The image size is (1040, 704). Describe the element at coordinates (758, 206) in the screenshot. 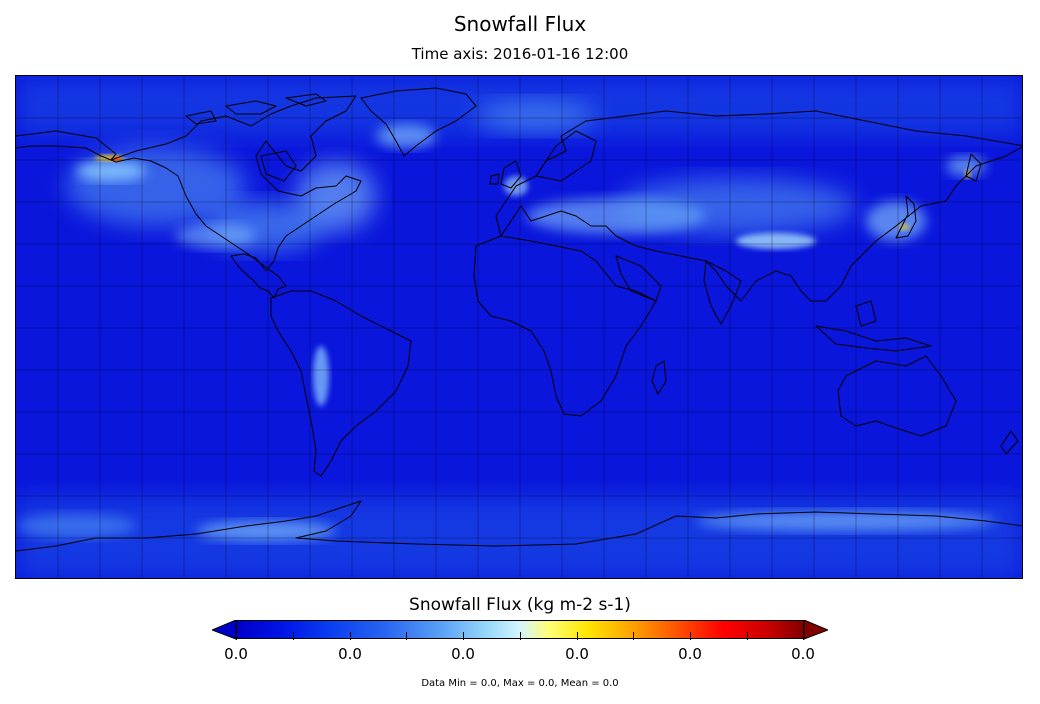

I see `coast-eurasia` at that location.